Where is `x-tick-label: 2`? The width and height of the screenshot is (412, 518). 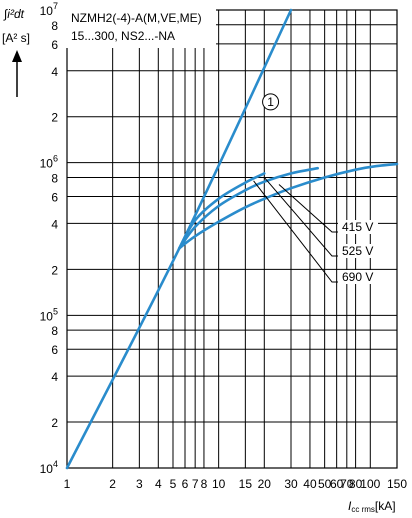 x-tick-label: 2 is located at coordinates (112, 484).